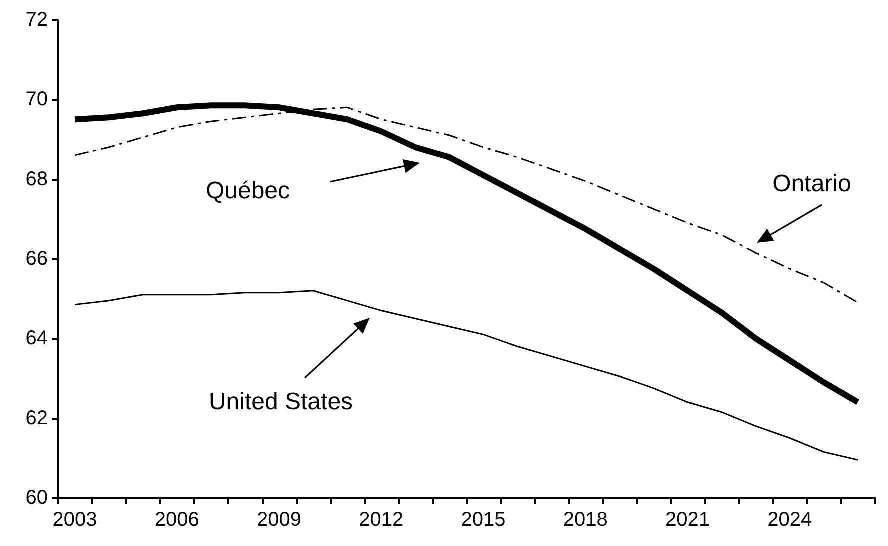 Image resolution: width=888 pixels, height=546 pixels. I want to click on y-tick-label: 66, so click(37, 259).